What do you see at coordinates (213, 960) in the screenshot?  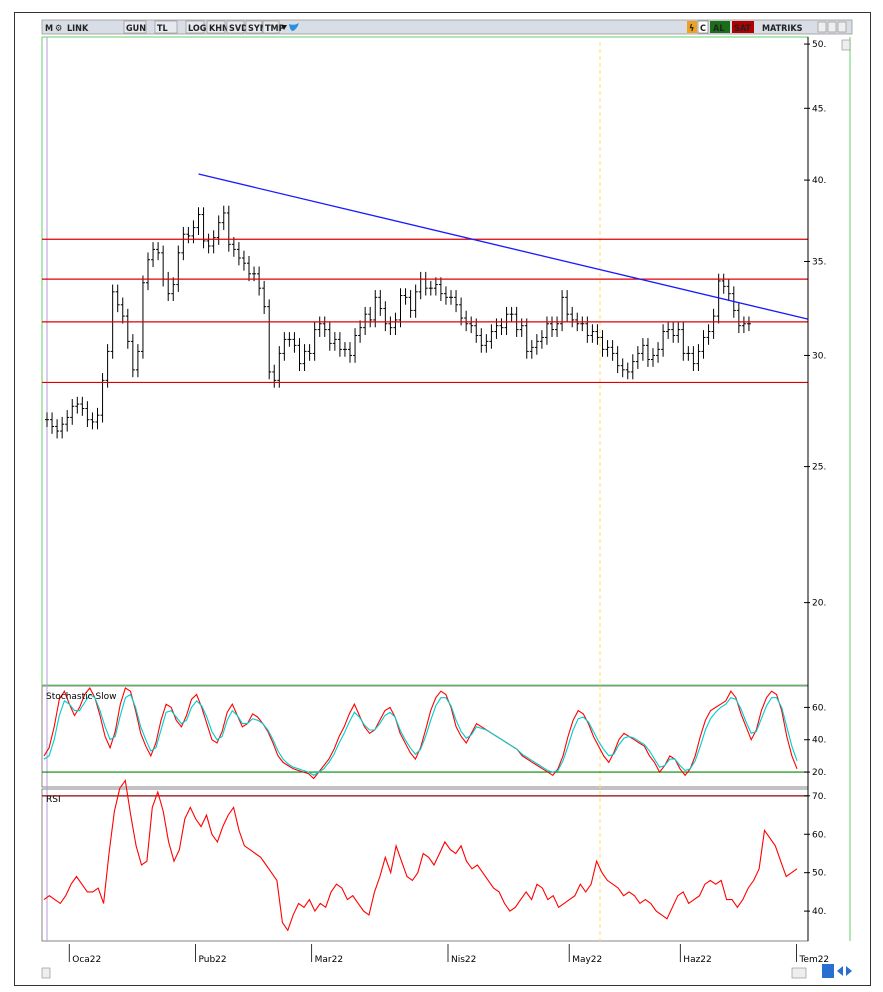 I see `date-tick-label: Pub22` at bounding box center [213, 960].